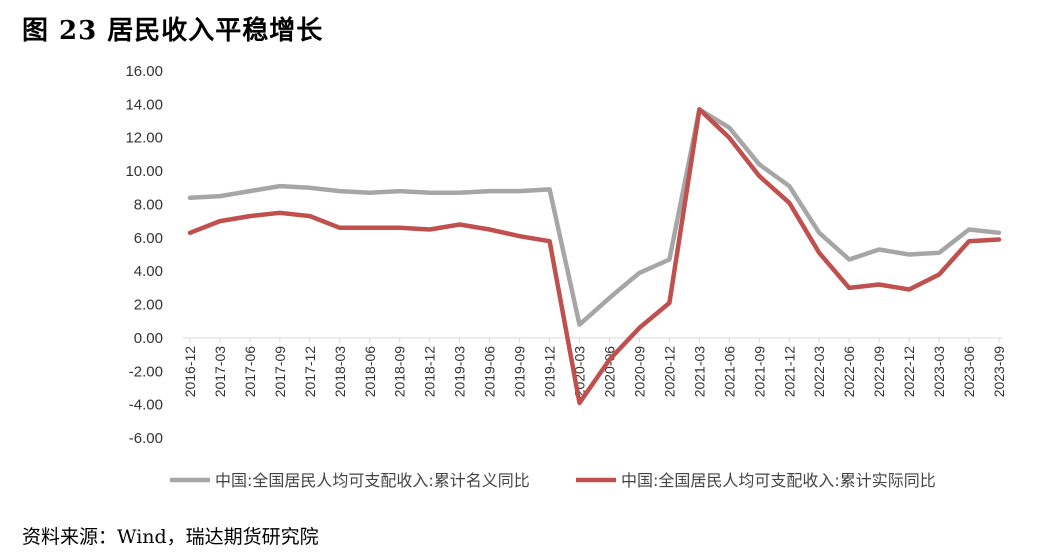  What do you see at coordinates (778, 480) in the screenshot?
I see `legend-label-2: 中国:全国居民人均可支配收入:累计实际同比` at bounding box center [778, 480].